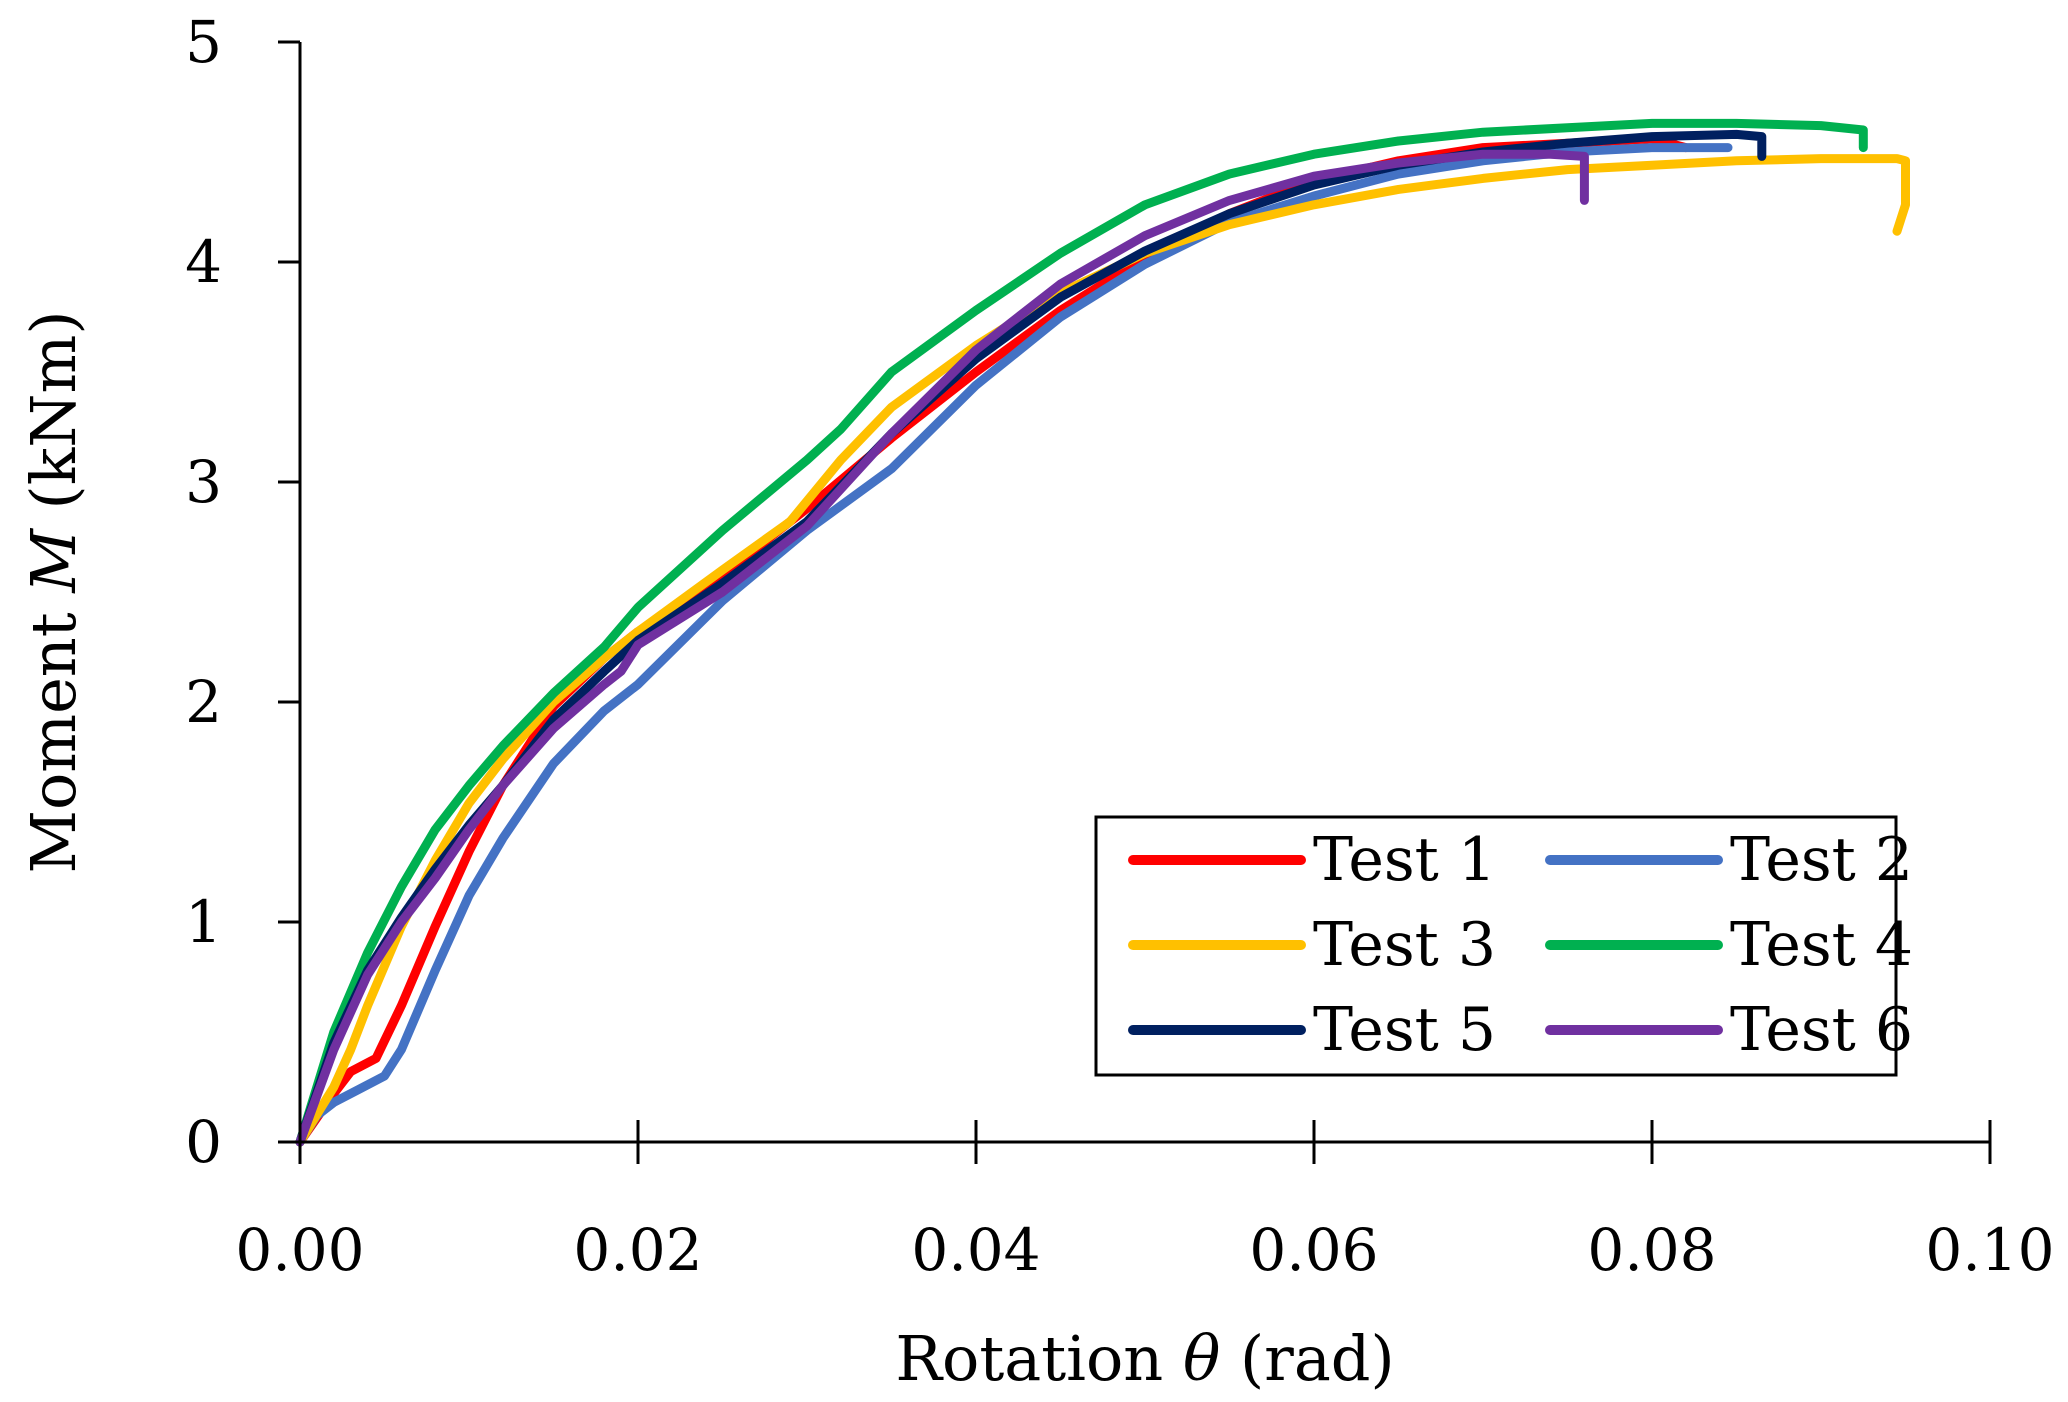 Image resolution: width=2068 pixels, height=1402 pixels. Describe the element at coordinates (975, 1250) in the screenshot. I see `x-tick-label: 0.04` at that location.